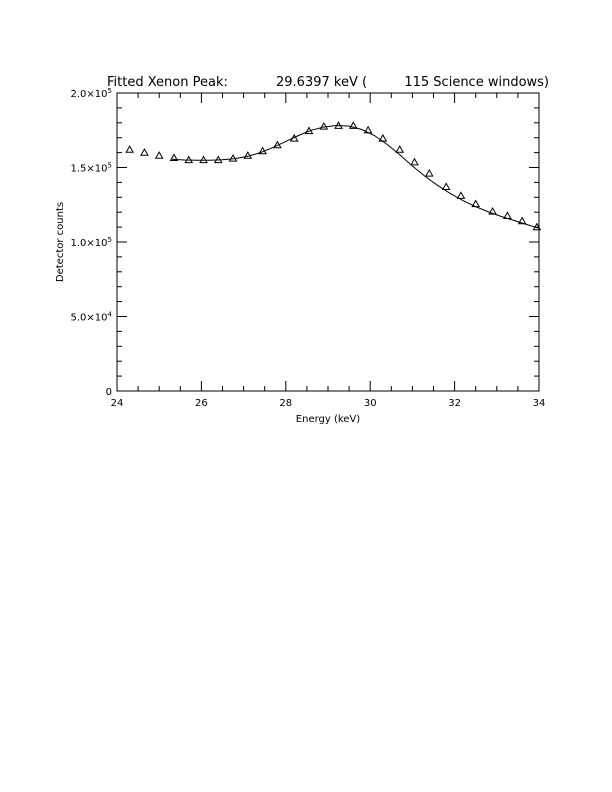 This screenshot has height=792, width=612. Describe the element at coordinates (539, 403) in the screenshot. I see `x-tick-label: 34` at that location.